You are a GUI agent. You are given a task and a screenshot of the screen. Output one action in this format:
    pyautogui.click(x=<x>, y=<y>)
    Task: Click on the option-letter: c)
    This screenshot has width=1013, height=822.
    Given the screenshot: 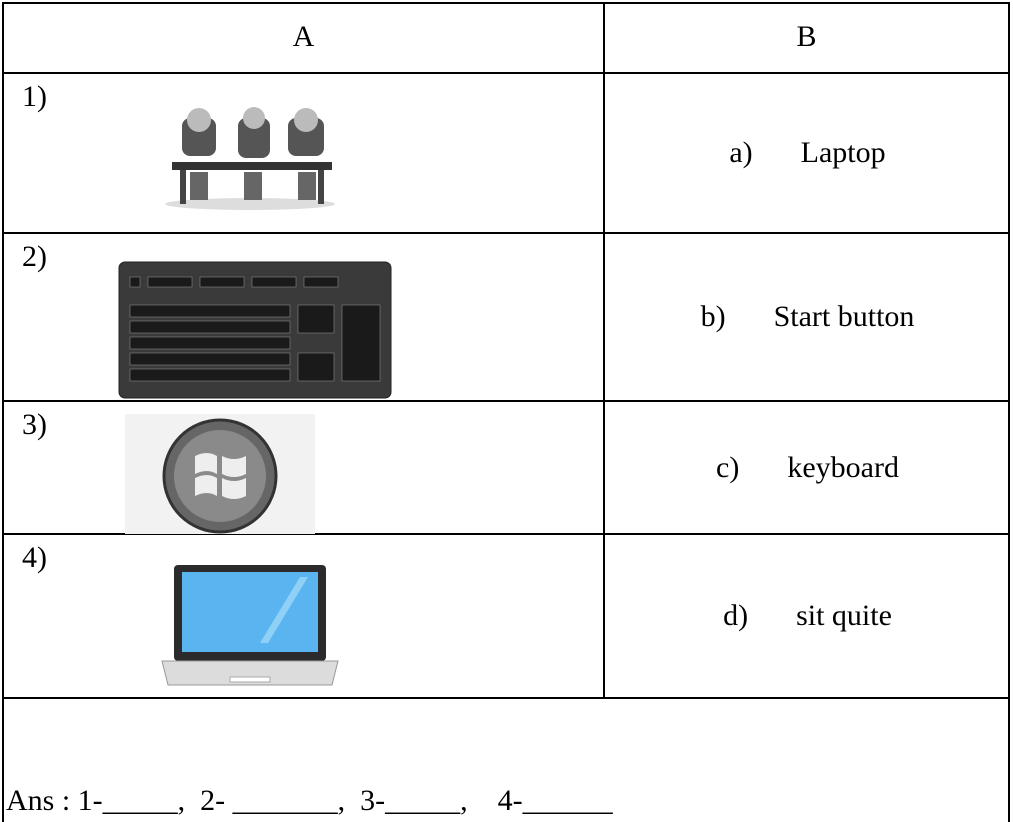 What is the action you would take?
    pyautogui.click(x=728, y=467)
    